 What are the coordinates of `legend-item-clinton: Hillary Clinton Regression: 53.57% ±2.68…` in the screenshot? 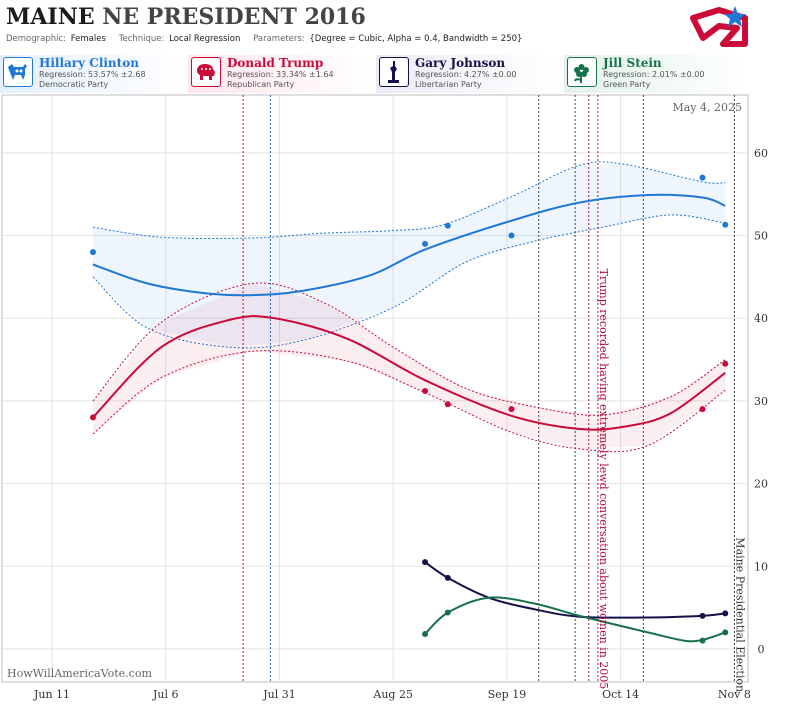 It's located at (93, 74).